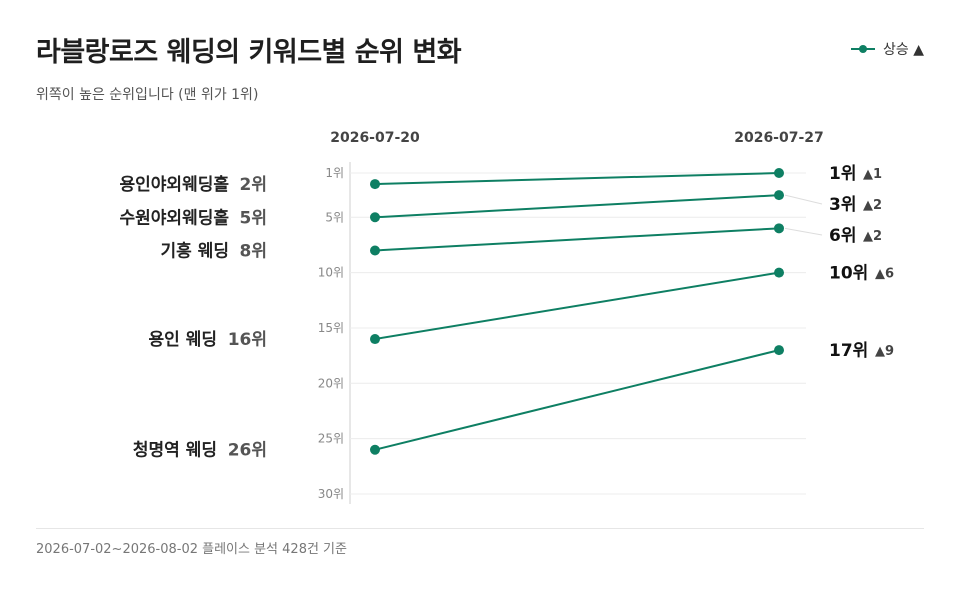 The image size is (960, 597). What do you see at coordinates (779, 138) in the screenshot?
I see `x-label-end: 2026-07-27` at bounding box center [779, 138].